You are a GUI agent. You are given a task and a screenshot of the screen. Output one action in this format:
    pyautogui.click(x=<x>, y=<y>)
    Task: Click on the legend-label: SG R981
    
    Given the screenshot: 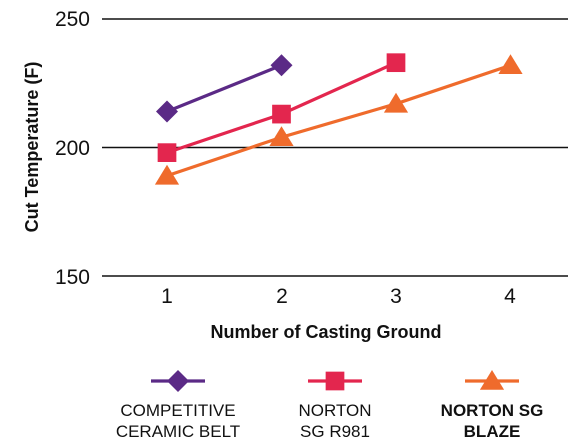 What is the action you would take?
    pyautogui.click(x=335, y=431)
    